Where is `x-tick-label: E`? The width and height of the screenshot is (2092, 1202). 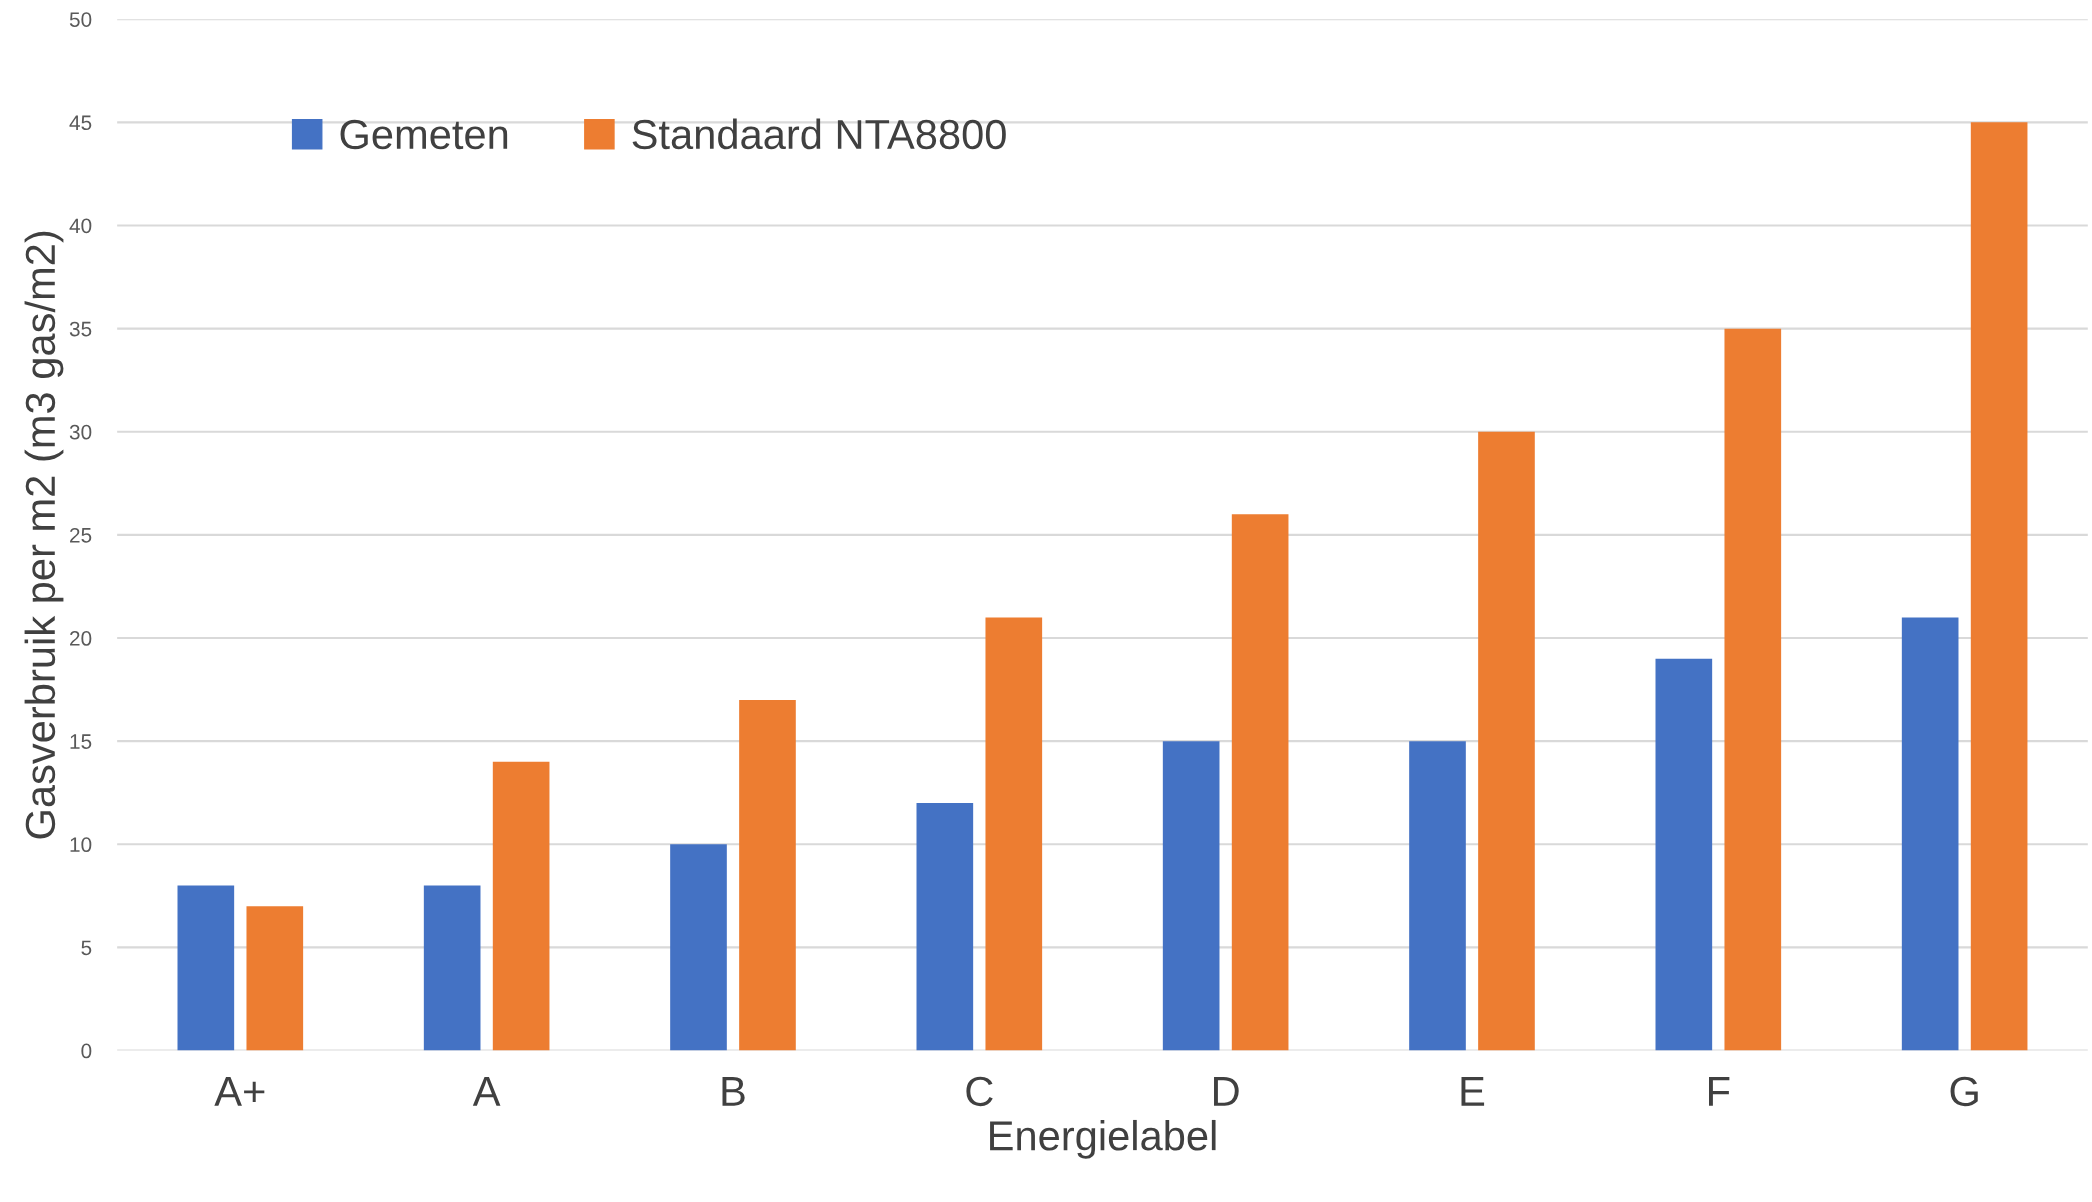 x-tick-label: E is located at coordinates (1473, 1091).